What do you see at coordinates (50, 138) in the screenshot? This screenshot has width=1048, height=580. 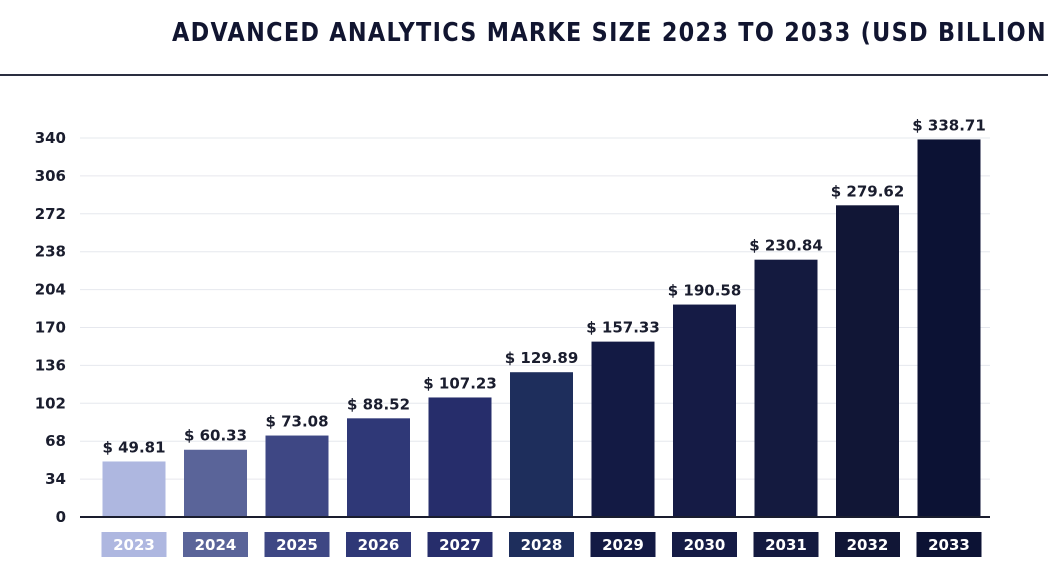 I see `y-tick-label: 340` at bounding box center [50, 138].